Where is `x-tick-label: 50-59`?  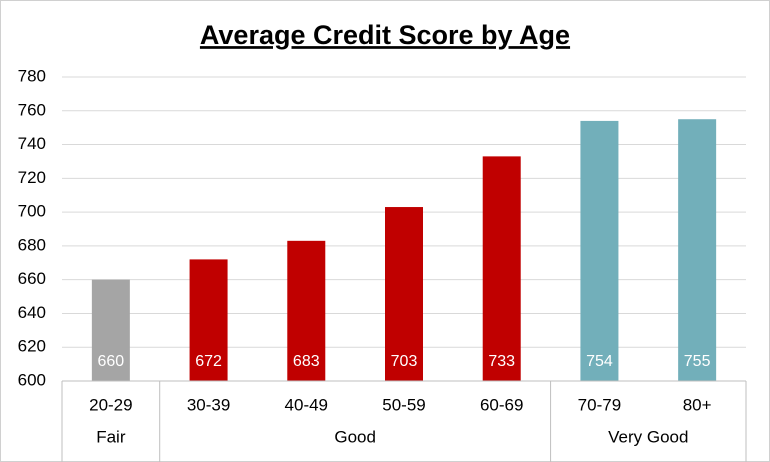
x-tick-label: 50-59 is located at coordinates (403, 404).